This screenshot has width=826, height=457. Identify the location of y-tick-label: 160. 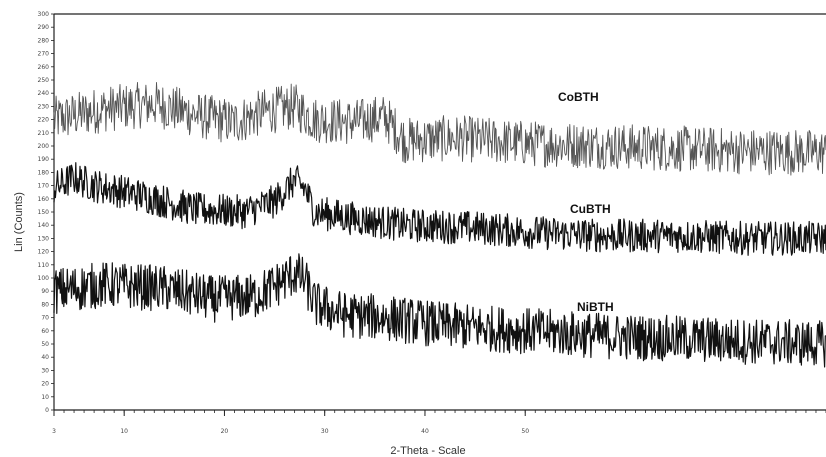
(44, 199).